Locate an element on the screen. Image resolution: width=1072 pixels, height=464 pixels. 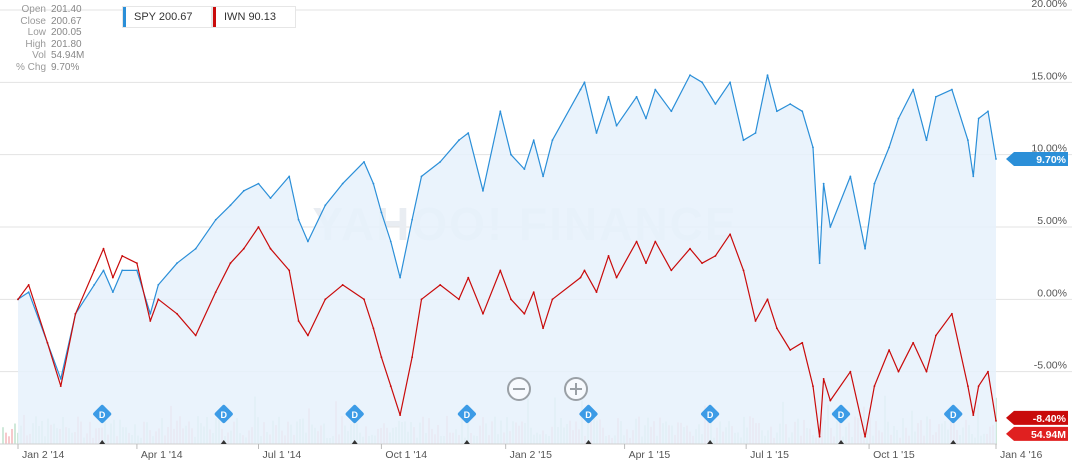
ohlc-row-chg: % Chg 9.70% is located at coordinates (46, 68).